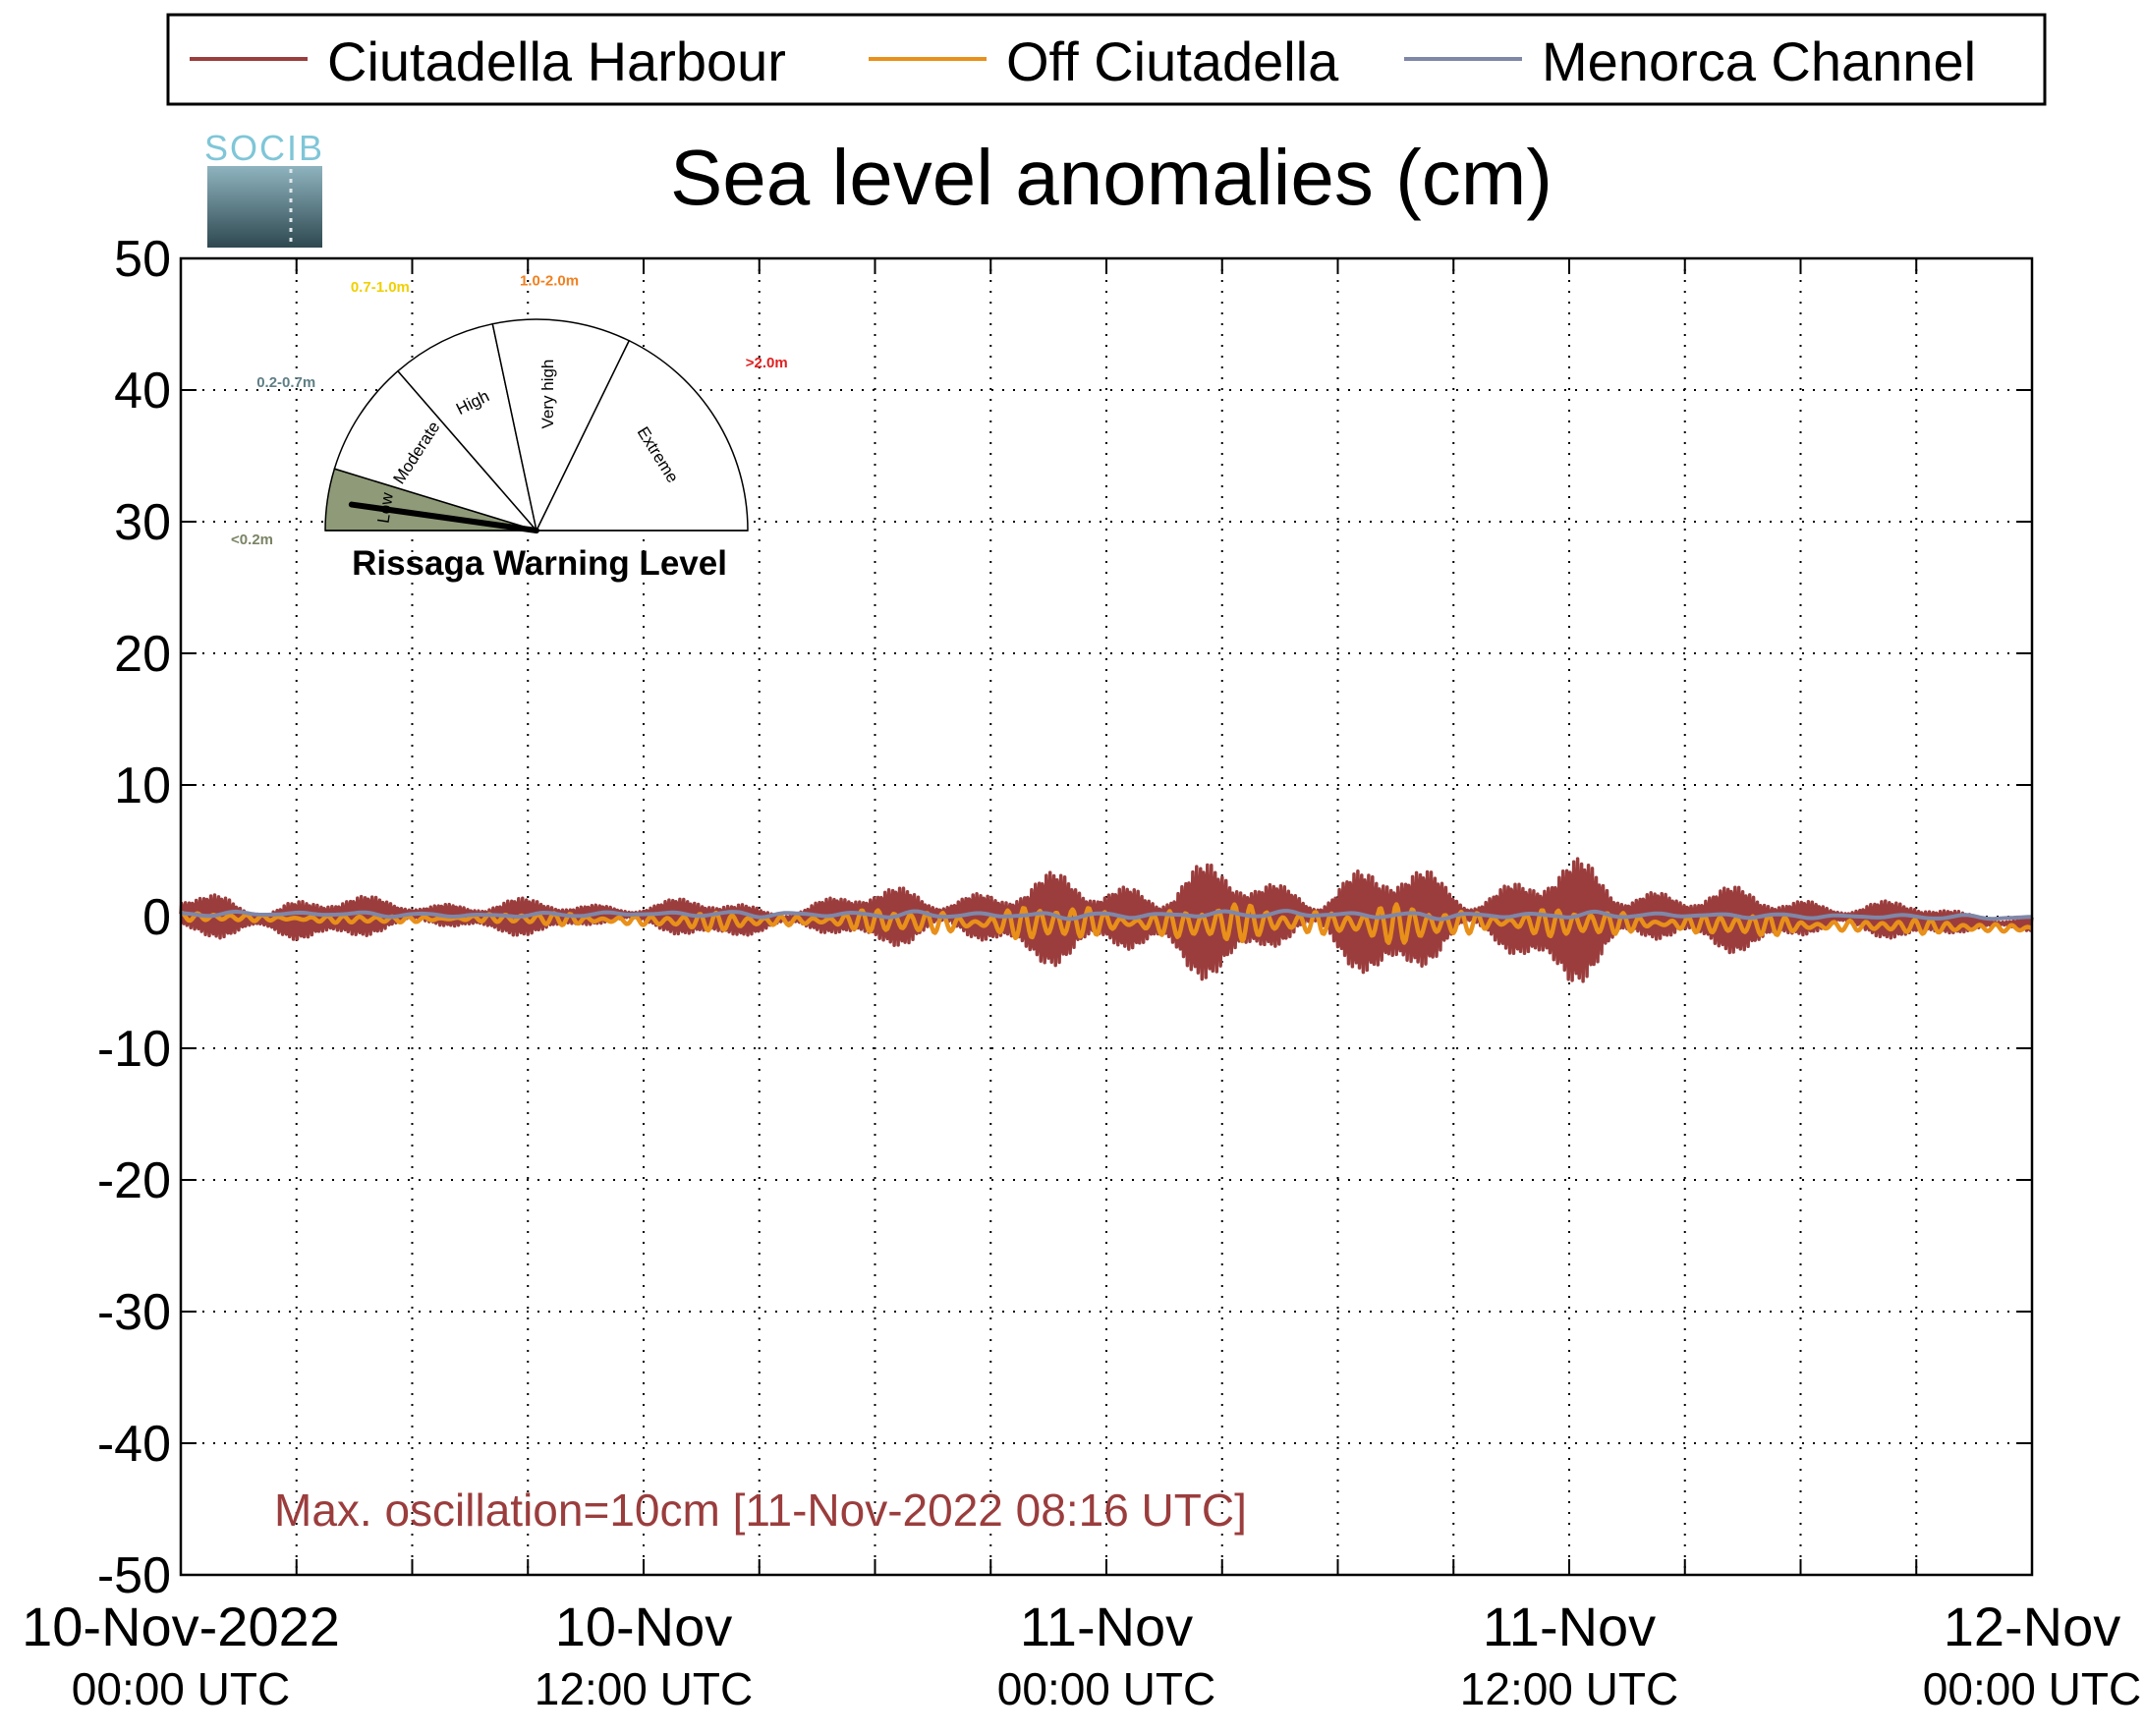  I want to click on series-line-ciutadella-harbour, so click(1106, 920).